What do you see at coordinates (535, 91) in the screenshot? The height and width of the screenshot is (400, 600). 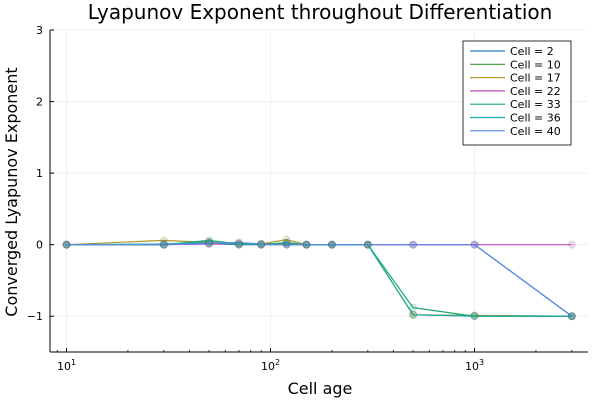 I see `legend-label-3: Cell = 22` at bounding box center [535, 91].